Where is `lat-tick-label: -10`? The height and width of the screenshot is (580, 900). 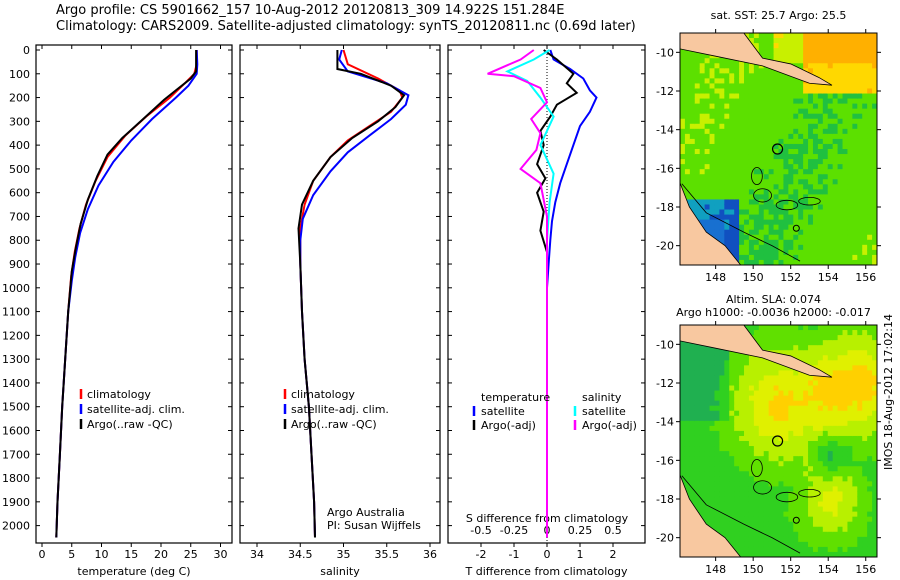 lat-tick-label: -10 is located at coordinates (665, 52).